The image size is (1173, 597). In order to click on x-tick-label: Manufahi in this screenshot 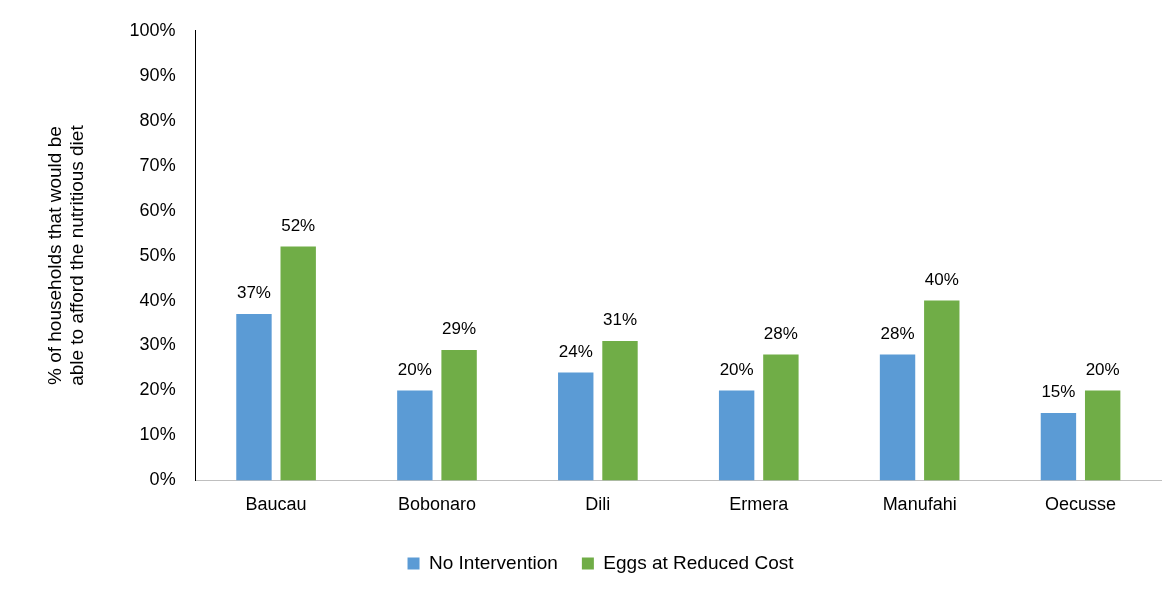, I will do `click(919, 504)`.